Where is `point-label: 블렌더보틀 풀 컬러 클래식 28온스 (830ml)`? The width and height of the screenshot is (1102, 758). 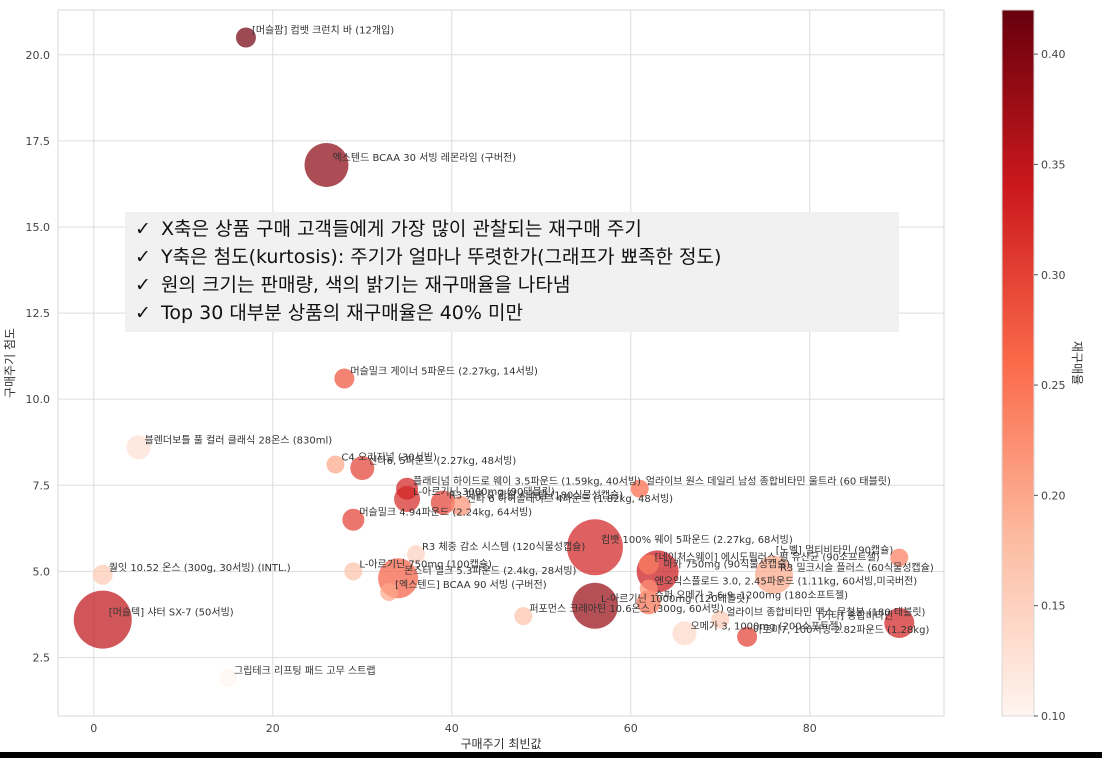 point-label: 블렌더보틀 풀 컬러 클래식 28온스 (830ml) is located at coordinates (239, 439).